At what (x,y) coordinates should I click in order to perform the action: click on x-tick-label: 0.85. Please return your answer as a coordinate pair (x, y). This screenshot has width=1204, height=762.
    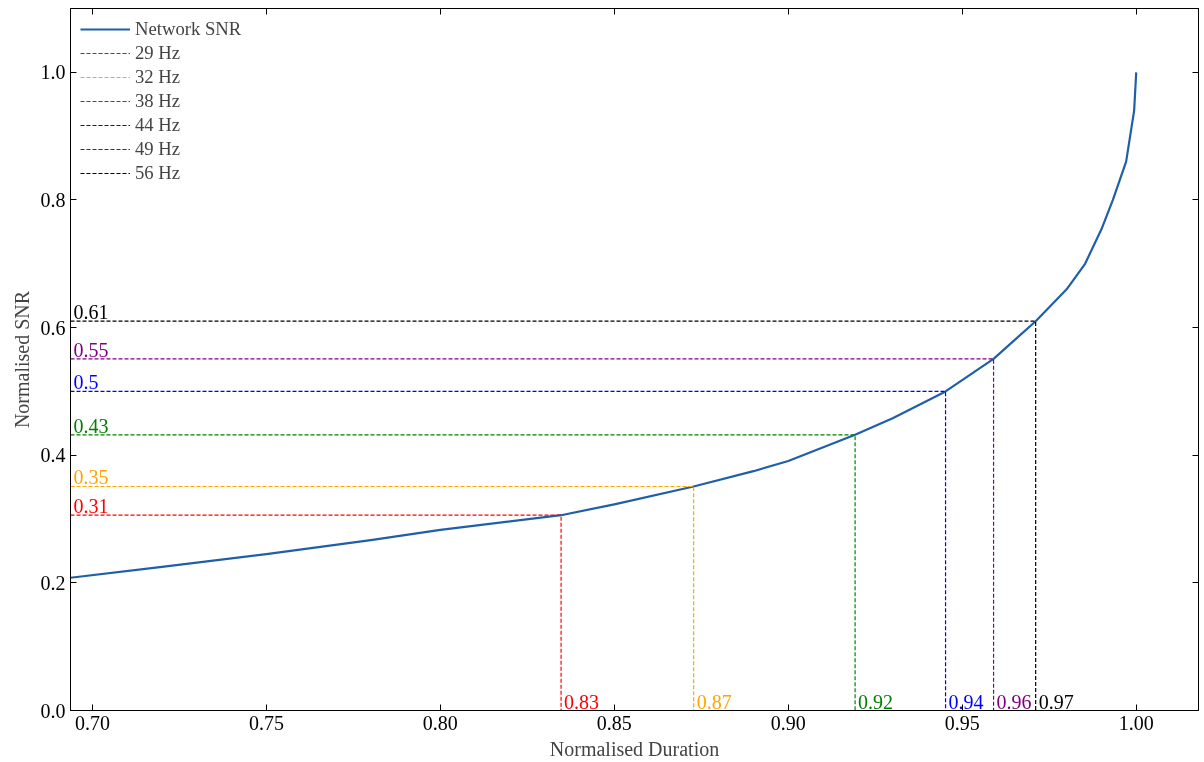
    Looking at the image, I should click on (614, 722).